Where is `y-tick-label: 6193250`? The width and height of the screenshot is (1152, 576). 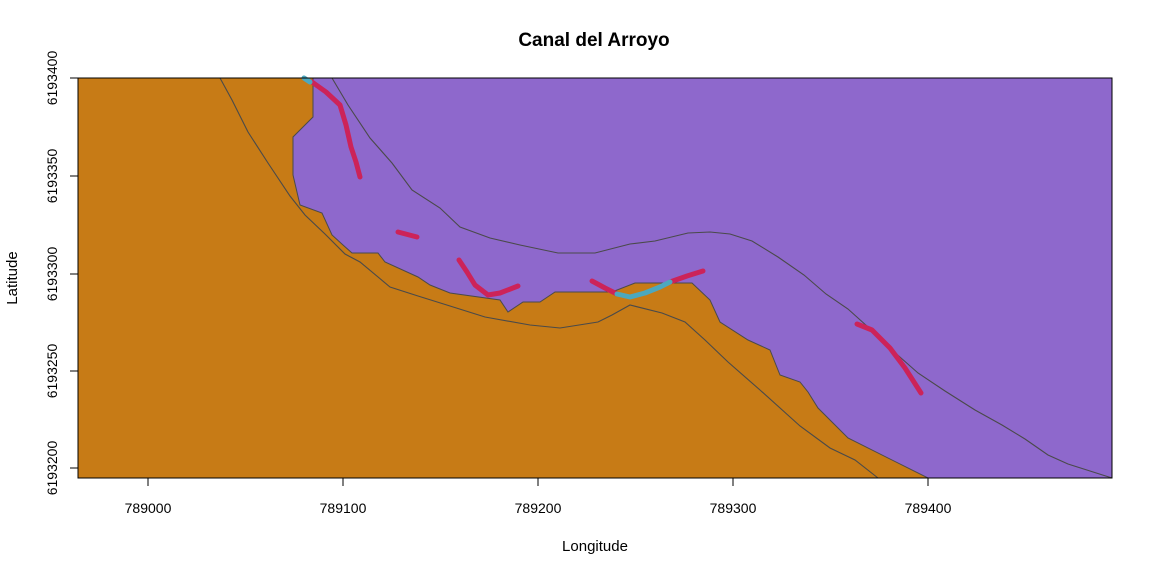 y-tick-label: 6193250 is located at coordinates (52, 371).